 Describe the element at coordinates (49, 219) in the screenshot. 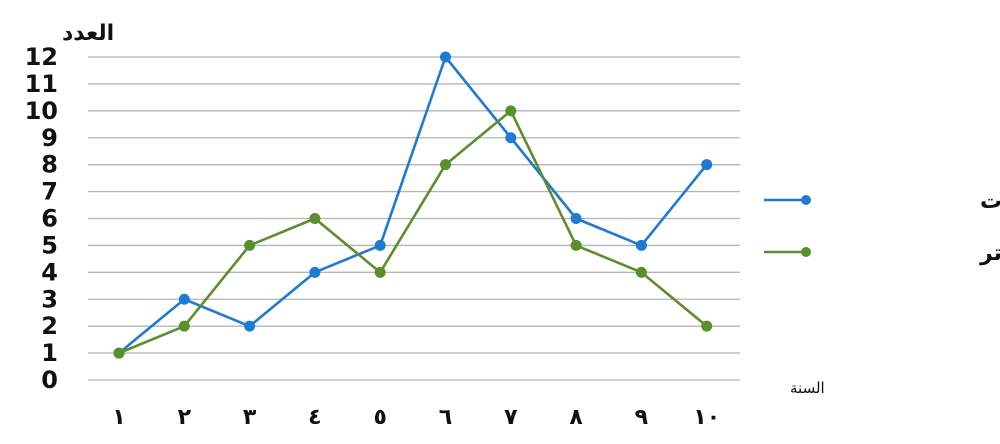

I see `y-tick-label: 6` at that location.